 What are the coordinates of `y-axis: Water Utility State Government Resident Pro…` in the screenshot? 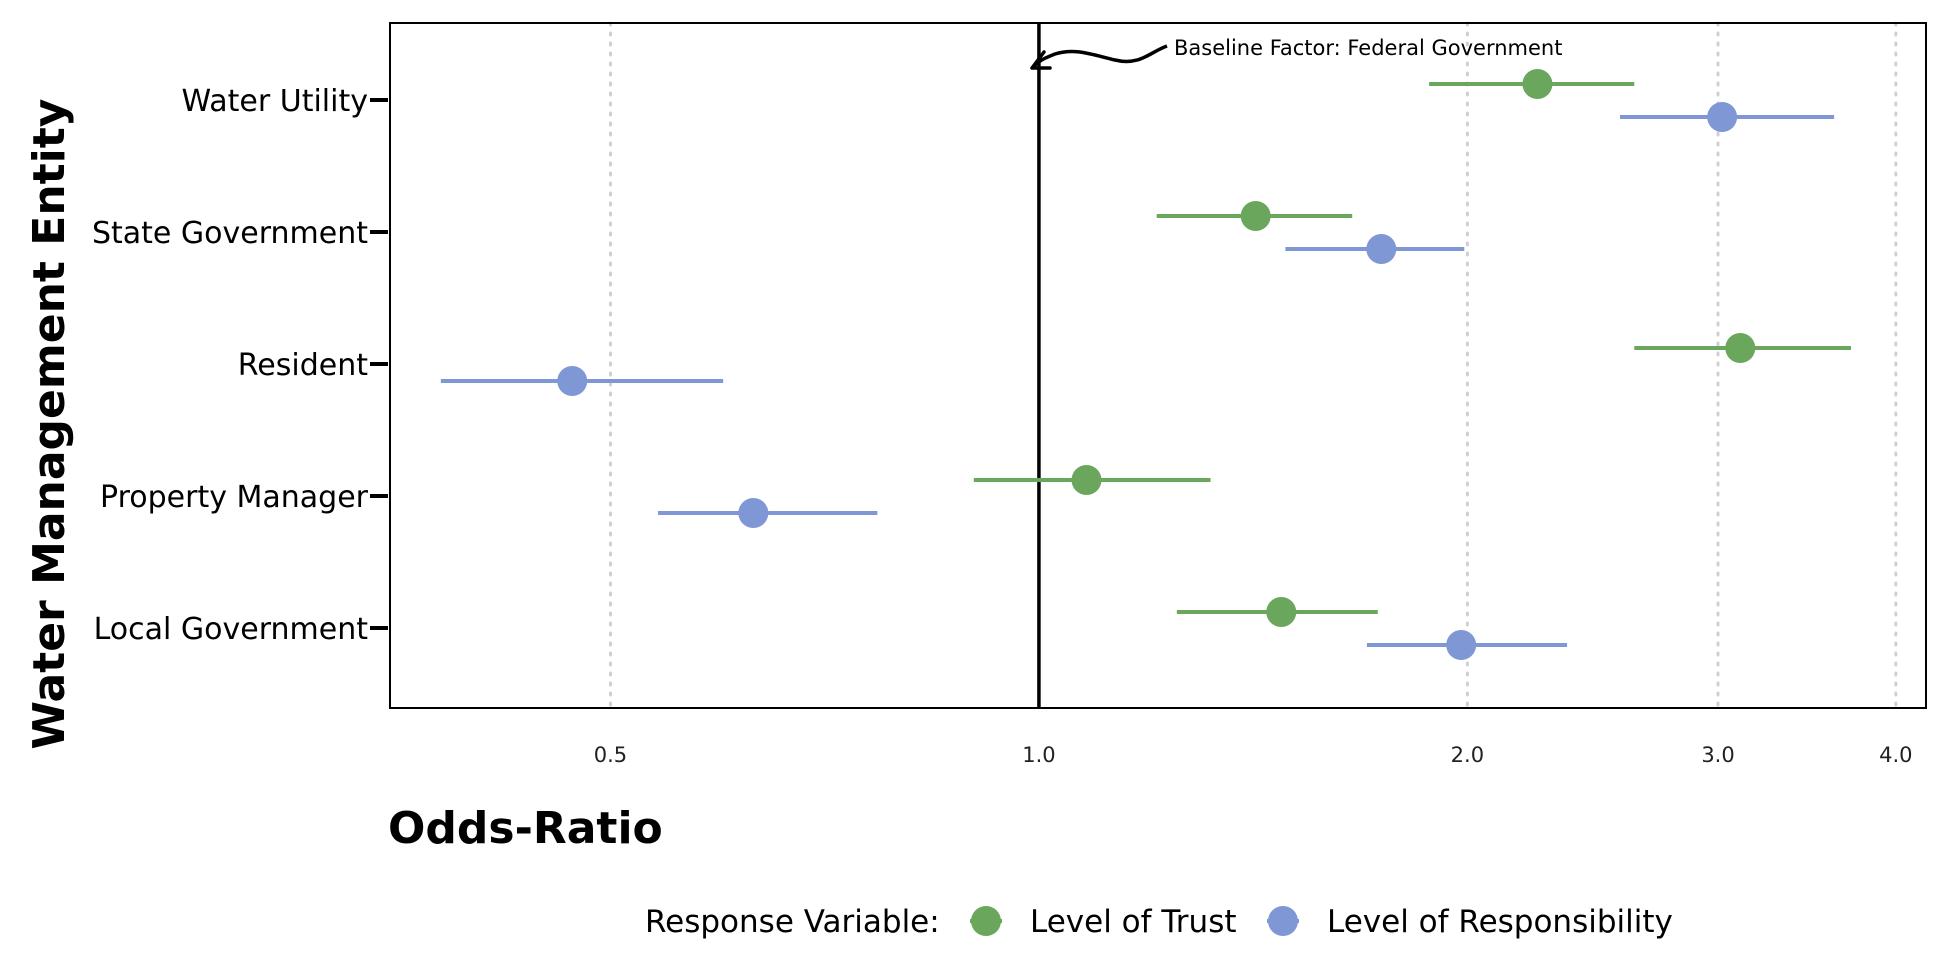 It's located at (240, 365).